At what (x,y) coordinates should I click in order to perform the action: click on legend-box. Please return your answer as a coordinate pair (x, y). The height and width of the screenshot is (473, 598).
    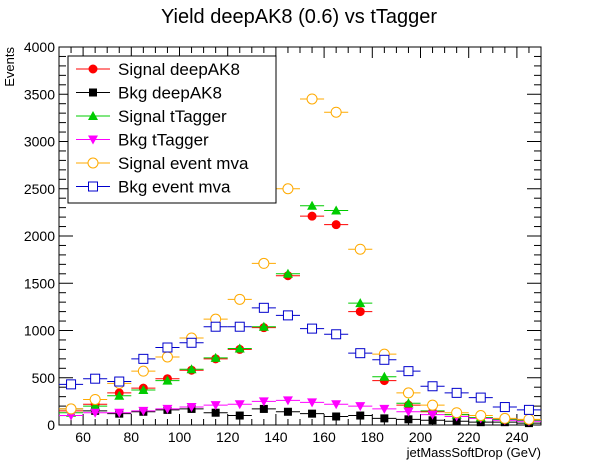
    Looking at the image, I should click on (172, 129).